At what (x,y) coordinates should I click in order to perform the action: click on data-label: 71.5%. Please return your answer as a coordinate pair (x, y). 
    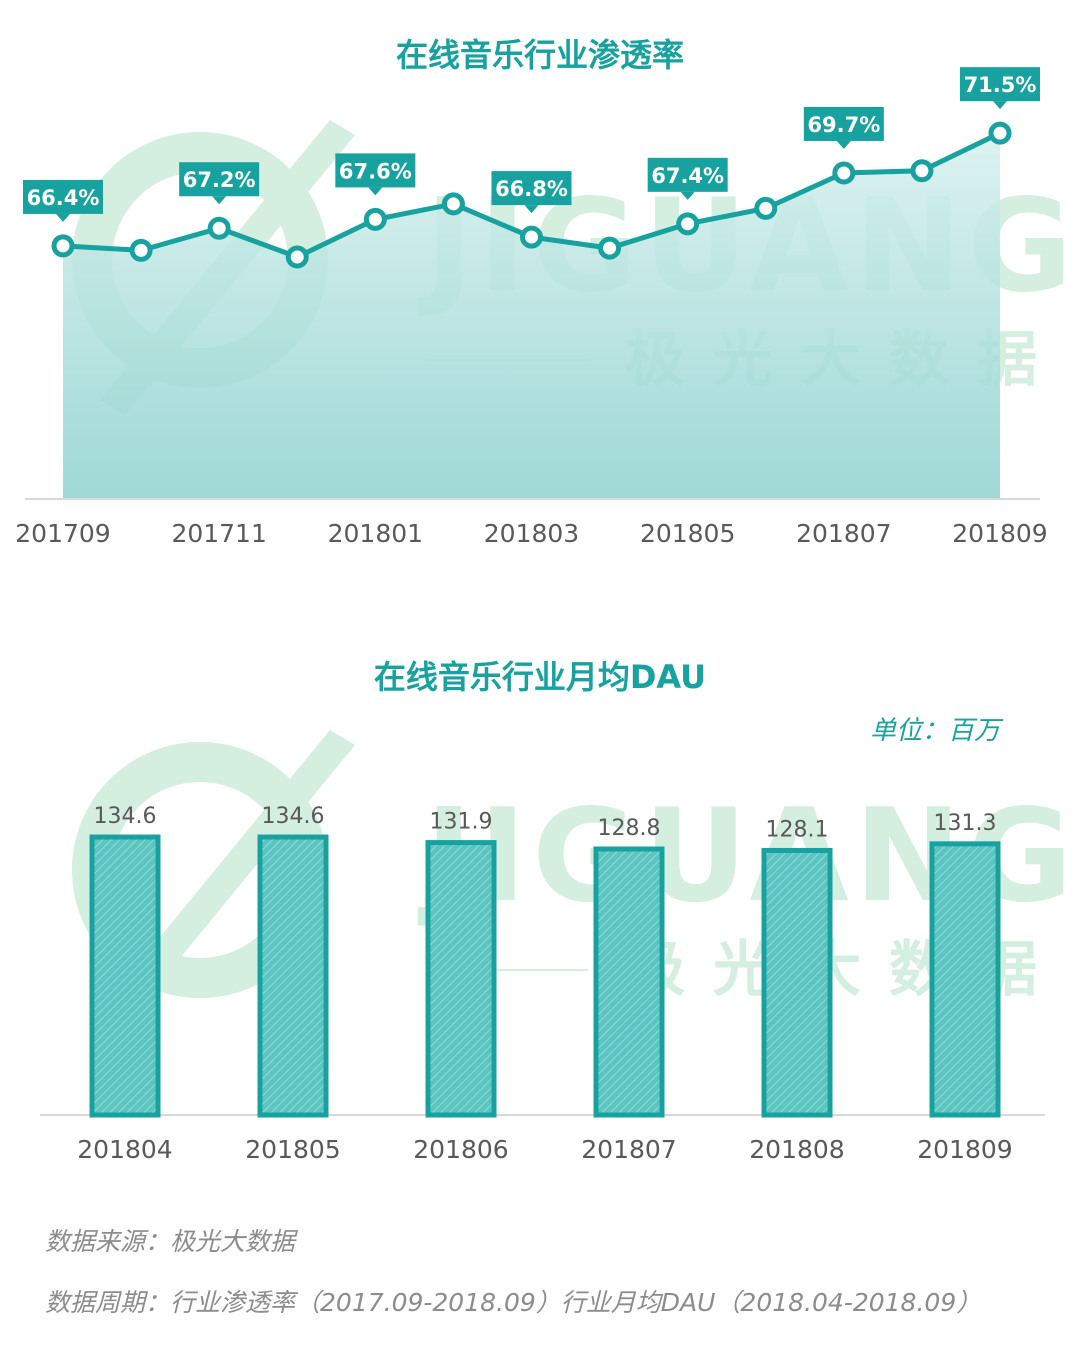
    Looking at the image, I should click on (1000, 85).